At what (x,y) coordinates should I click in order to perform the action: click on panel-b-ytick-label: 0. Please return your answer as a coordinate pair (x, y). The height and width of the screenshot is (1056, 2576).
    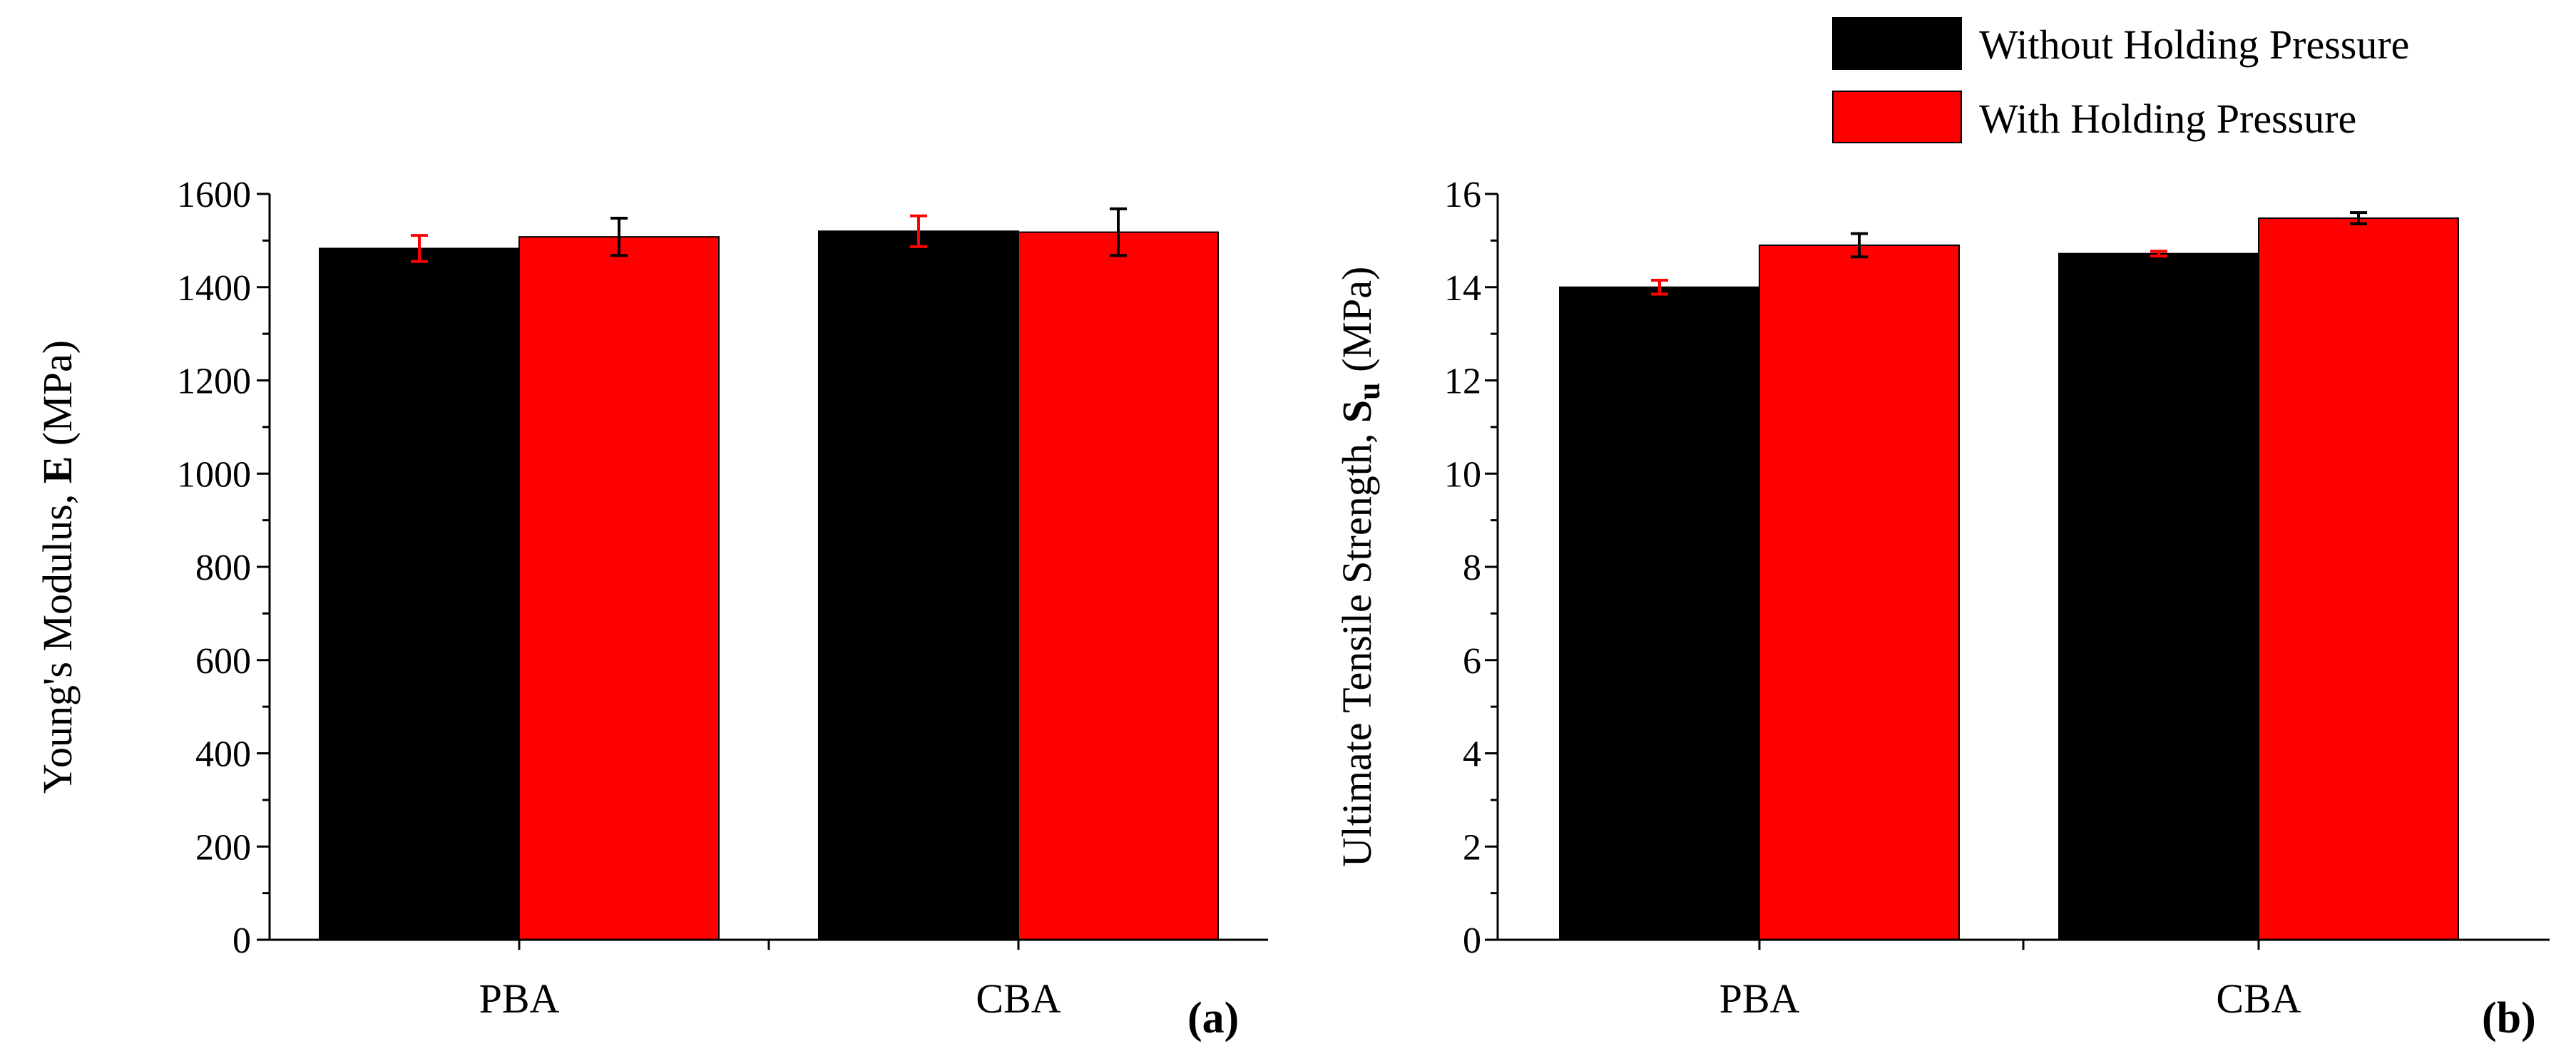
    Looking at the image, I should click on (1472, 941).